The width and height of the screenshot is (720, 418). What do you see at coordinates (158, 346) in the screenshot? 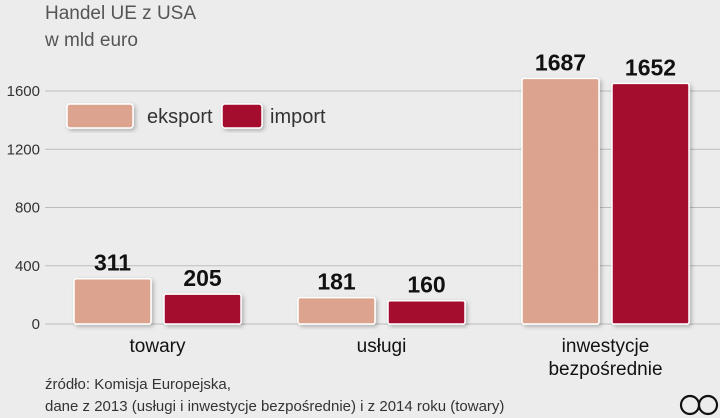
I see `category-label: towary` at bounding box center [158, 346].